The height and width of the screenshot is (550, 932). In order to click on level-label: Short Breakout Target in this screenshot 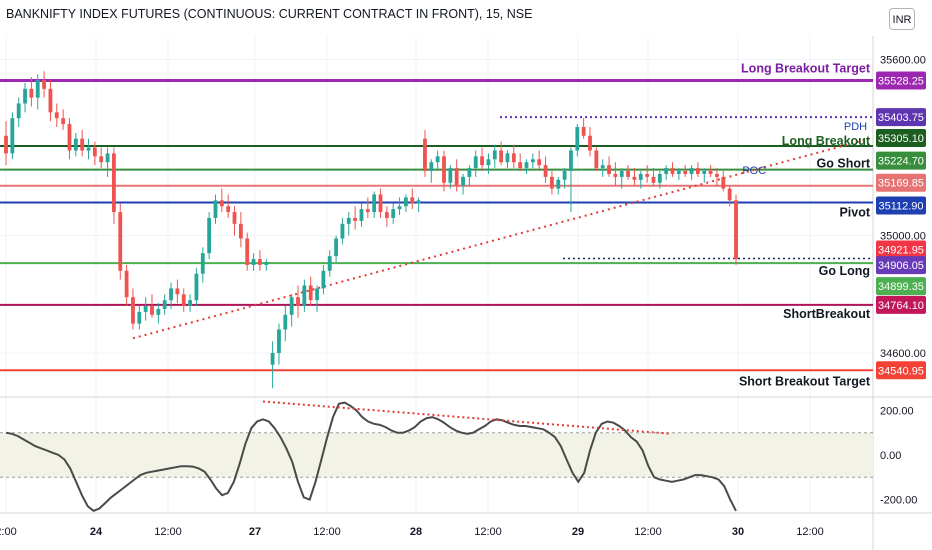, I will do `click(805, 381)`.